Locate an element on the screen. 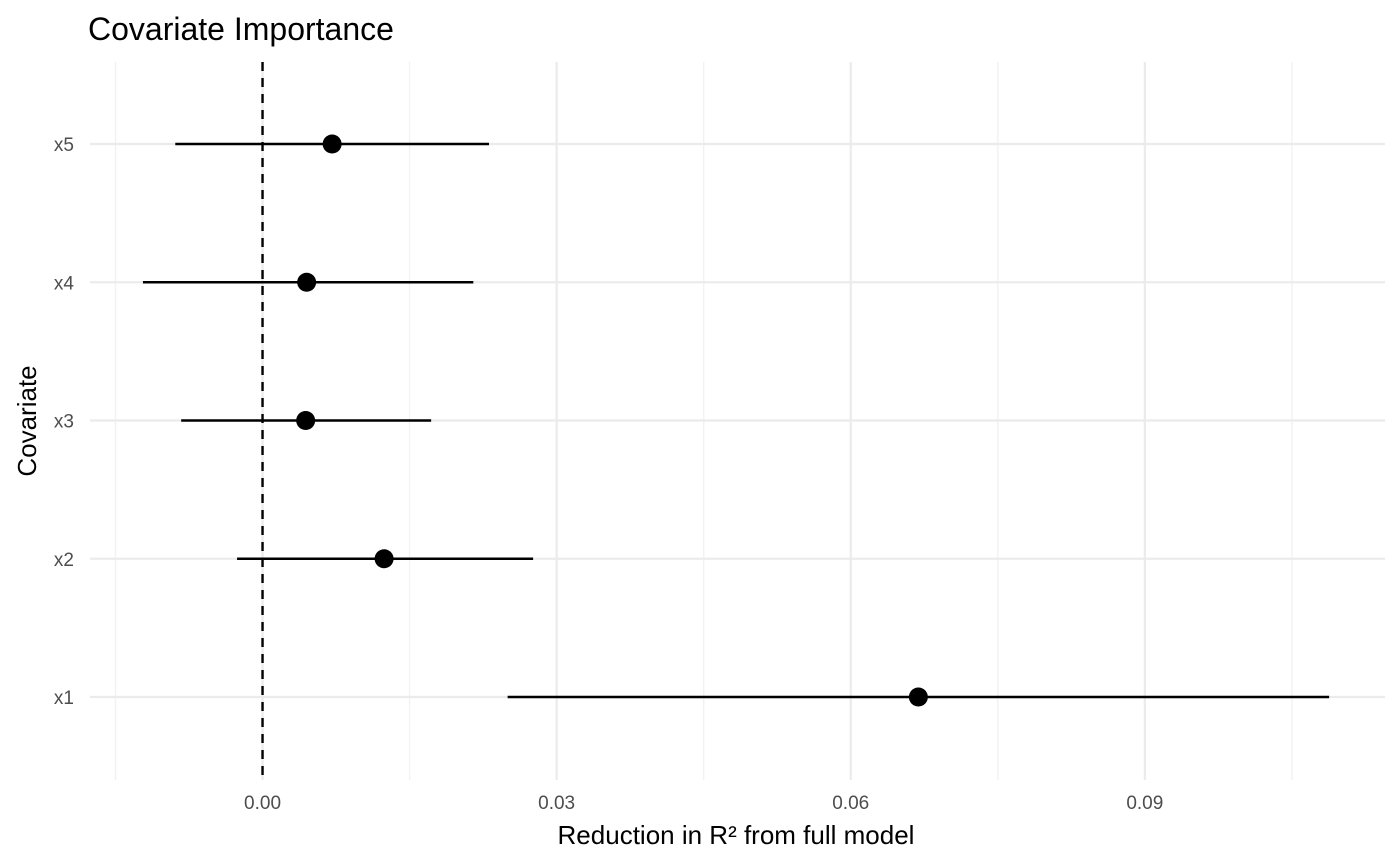 Image resolution: width=1400 pixels, height=865 pixels. point-x2 is located at coordinates (384, 559).